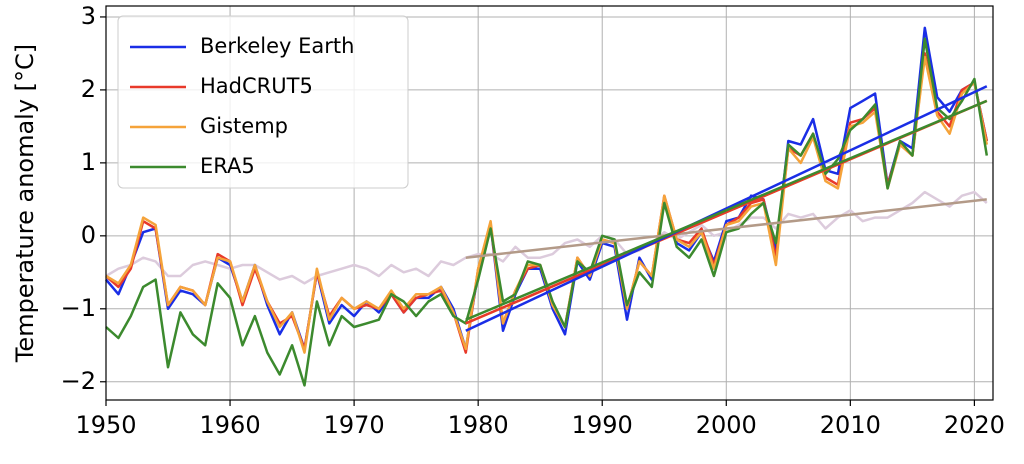  Describe the element at coordinates (478, 425) in the screenshot. I see `x-tick-label: 1980` at that location.